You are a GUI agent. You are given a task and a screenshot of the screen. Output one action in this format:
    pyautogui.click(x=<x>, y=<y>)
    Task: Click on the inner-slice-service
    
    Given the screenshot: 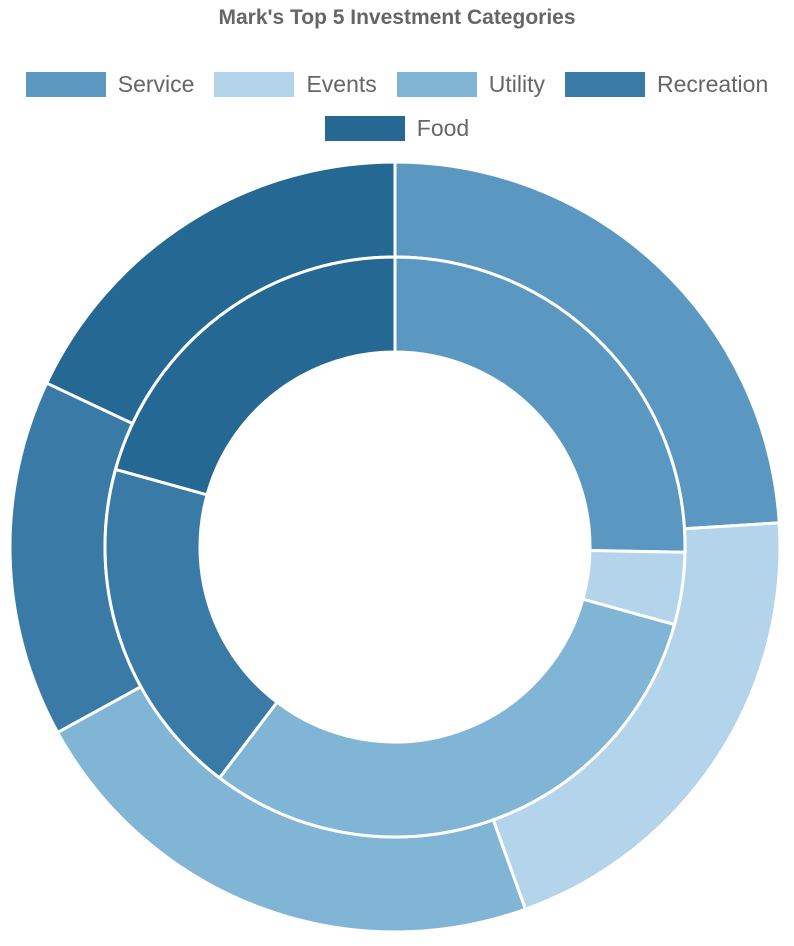 What is the action you would take?
    pyautogui.click(x=540, y=404)
    